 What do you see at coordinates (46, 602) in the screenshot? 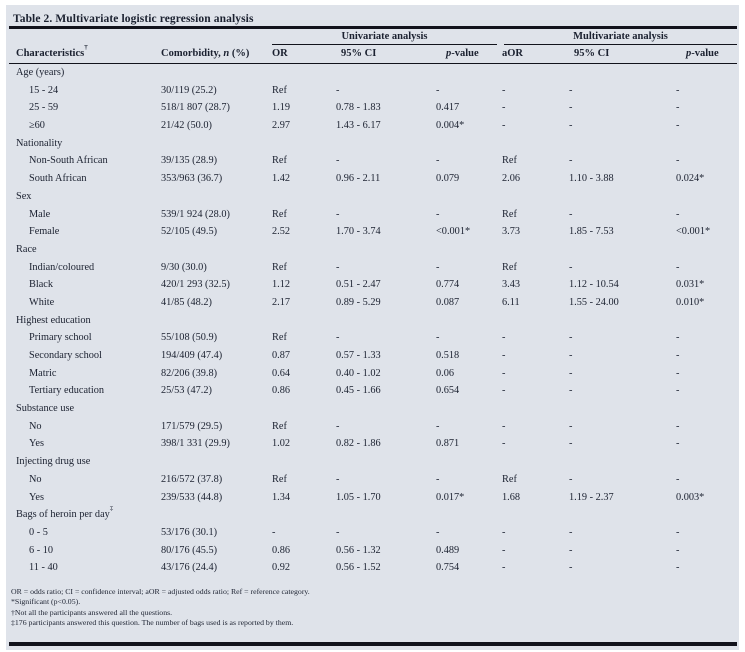
I see `footnote-line: *Significant (p<0.05).` at bounding box center [46, 602].